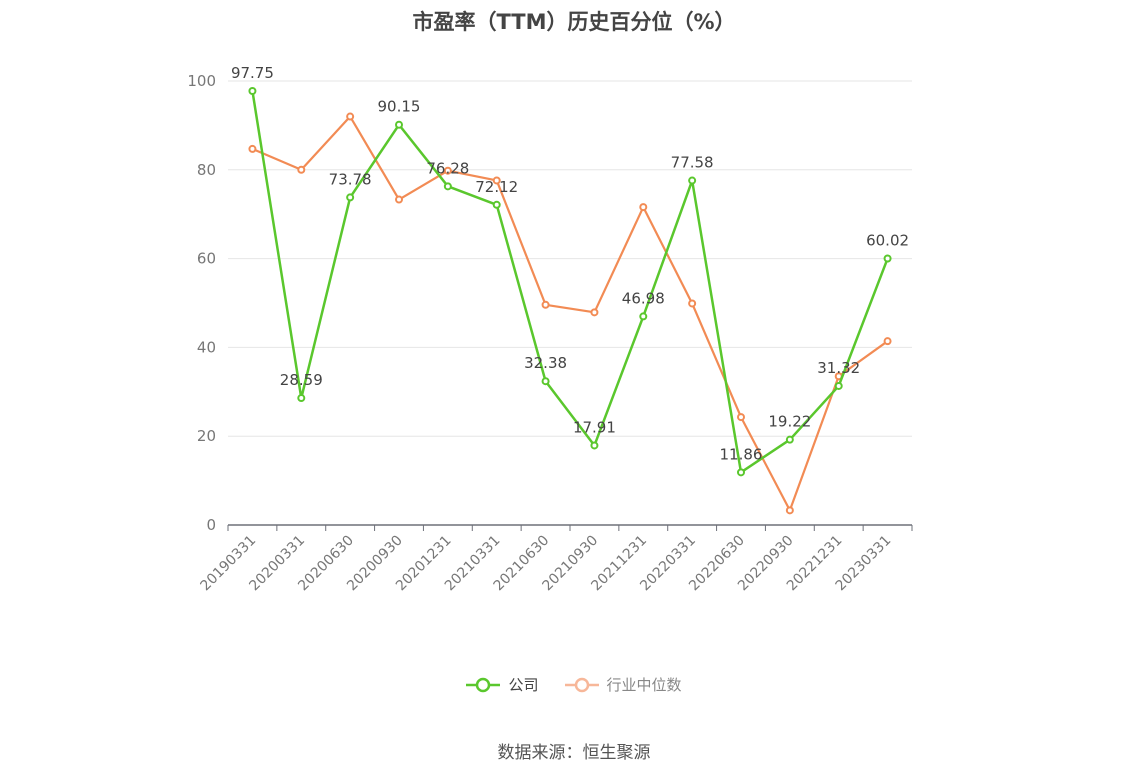  What do you see at coordinates (523, 685) in the screenshot?
I see `legend-label-company: 公司` at bounding box center [523, 685].